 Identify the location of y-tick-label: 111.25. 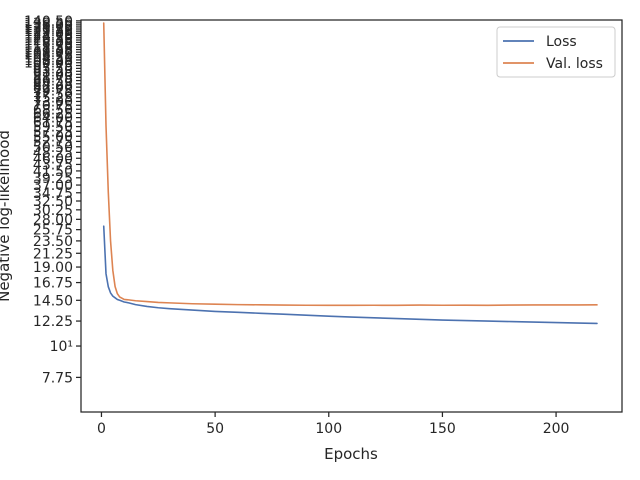
(48, 51).